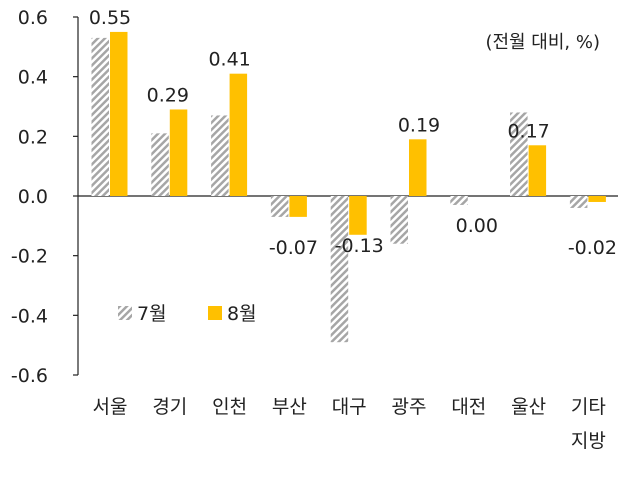 This screenshot has width=632, height=477. I want to click on data-label: -0.13, so click(359, 246).